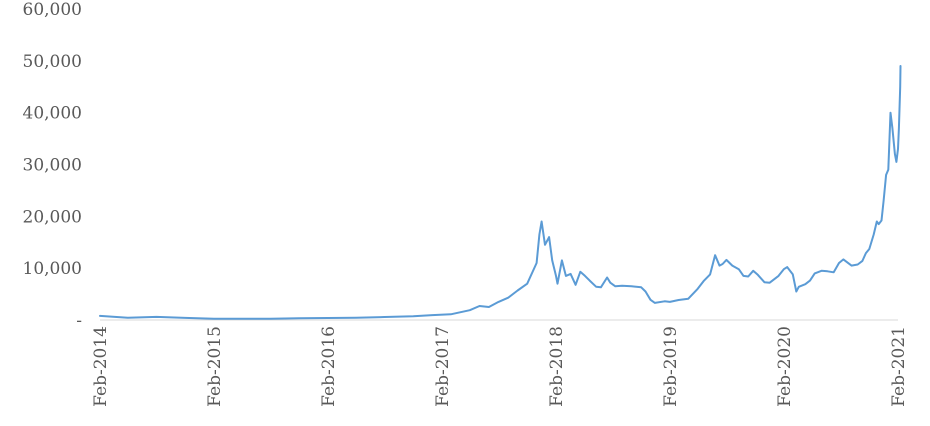 The height and width of the screenshot is (426, 930). What do you see at coordinates (52, 114) in the screenshot?
I see `y-tick-label: 40,000` at bounding box center [52, 114].